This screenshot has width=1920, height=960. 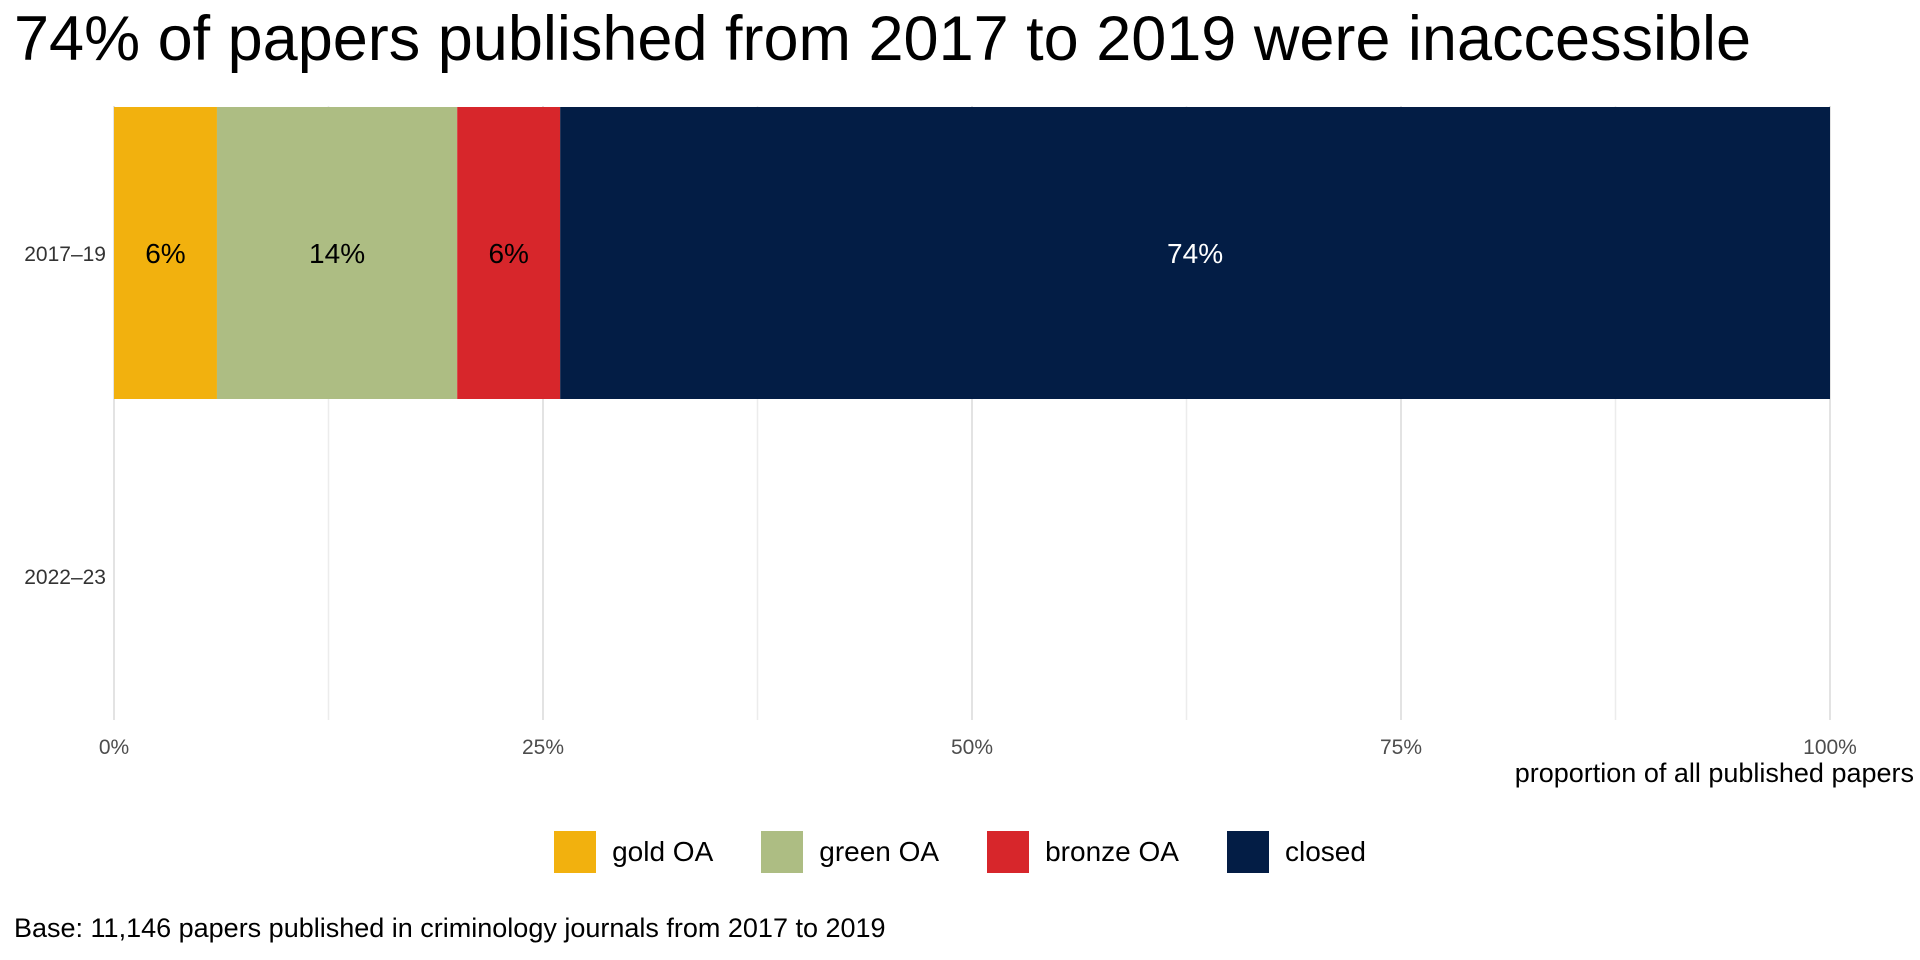 What do you see at coordinates (65, 577) in the screenshot?
I see `y-tick-label: 2022–23` at bounding box center [65, 577].